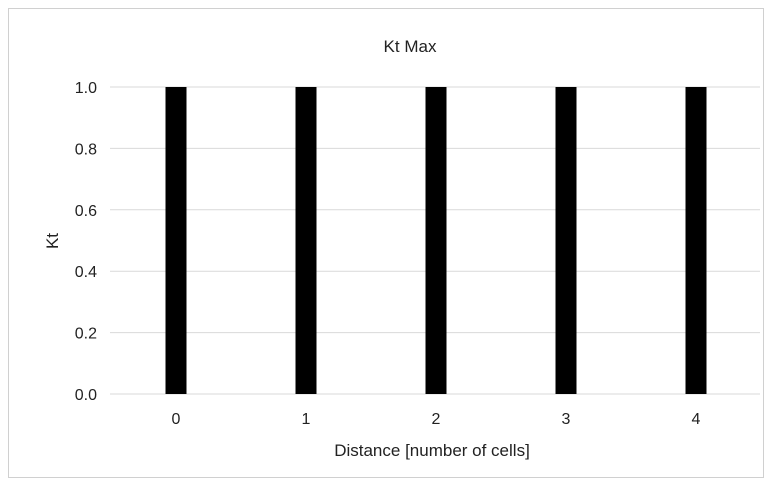  Describe the element at coordinates (432, 450) in the screenshot. I see `x-axis-title: Distance [number of cells]` at that location.